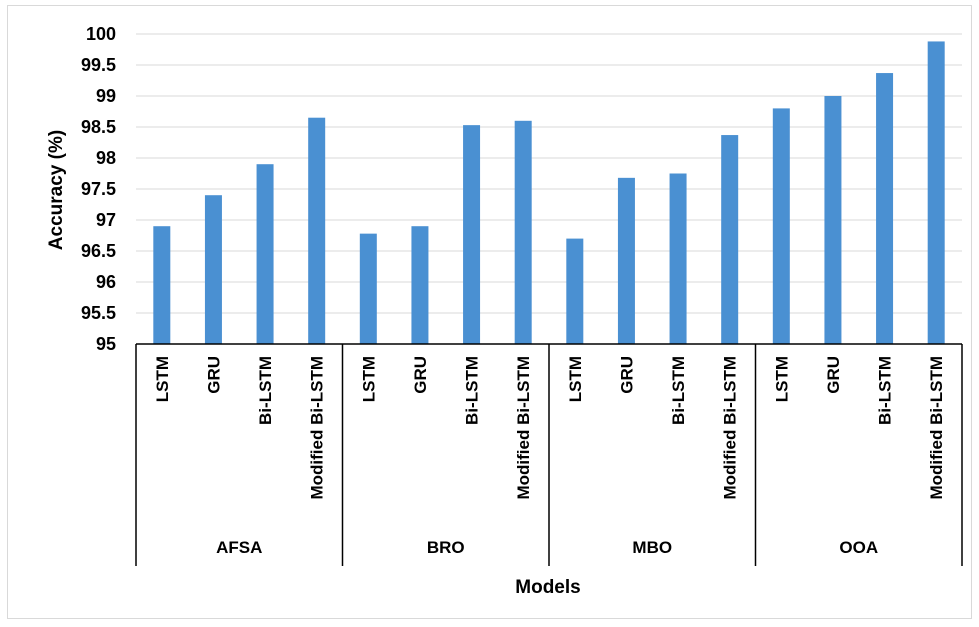 The image size is (979, 627). I want to click on y-tick-label: 96.5, so click(98, 251).